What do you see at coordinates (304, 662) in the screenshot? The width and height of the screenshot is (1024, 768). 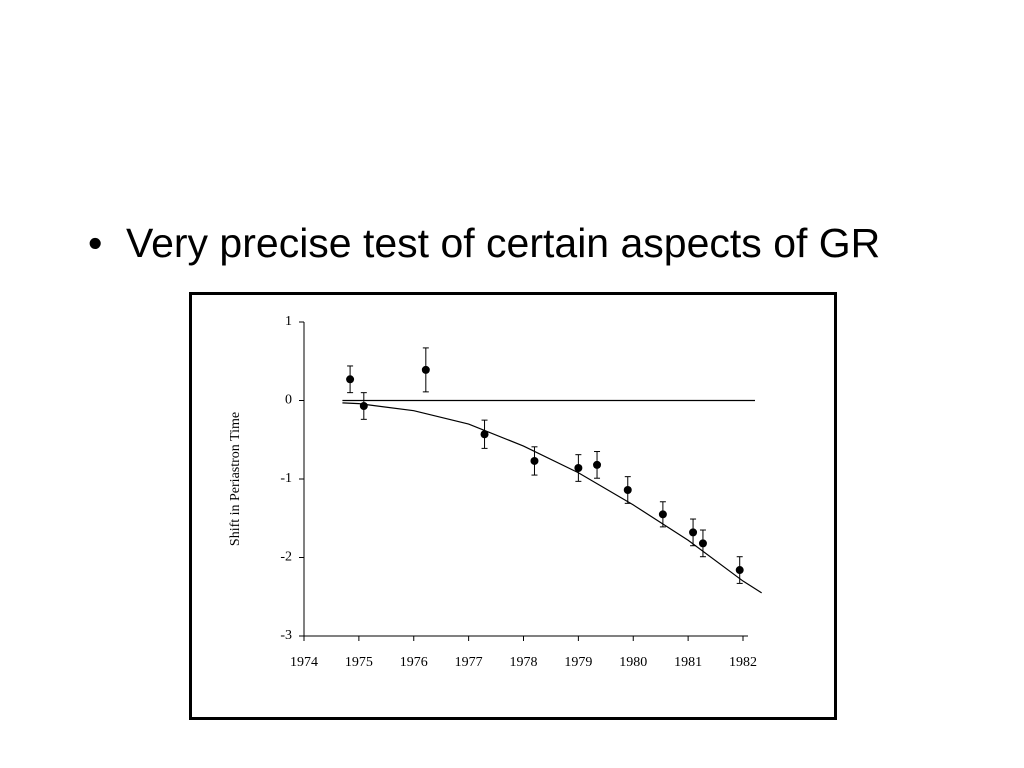 I see `x-tick-label: 1974` at bounding box center [304, 662].